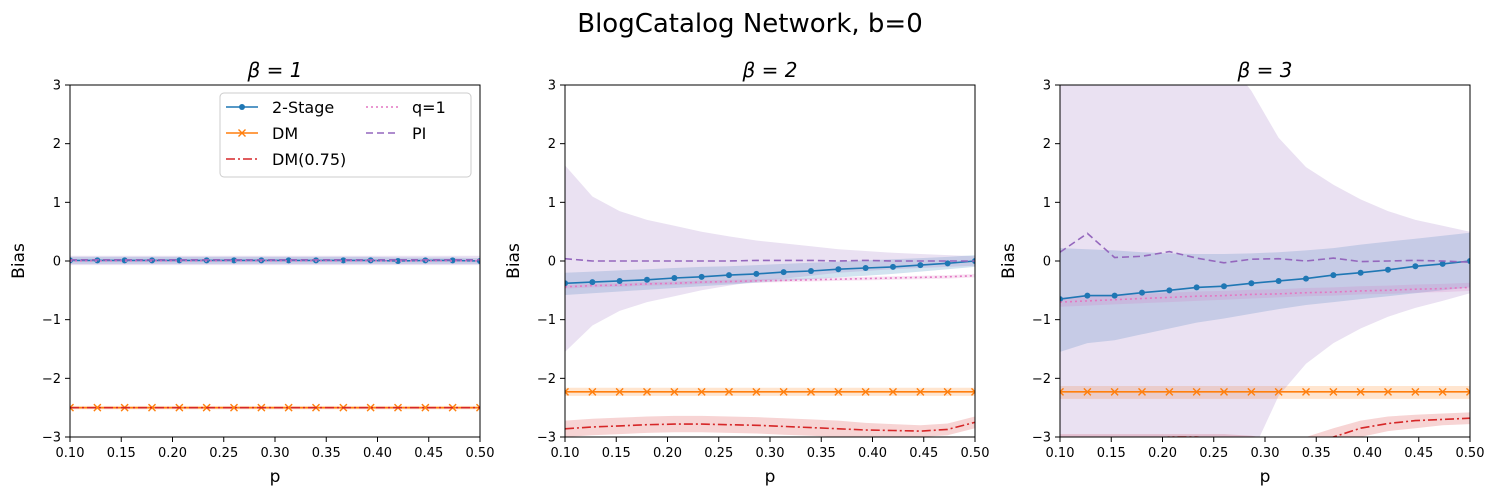  Describe the element at coordinates (345, 135) in the screenshot. I see `legend: 2-Stage DM DM(0.75) q=1 PI` at that location.